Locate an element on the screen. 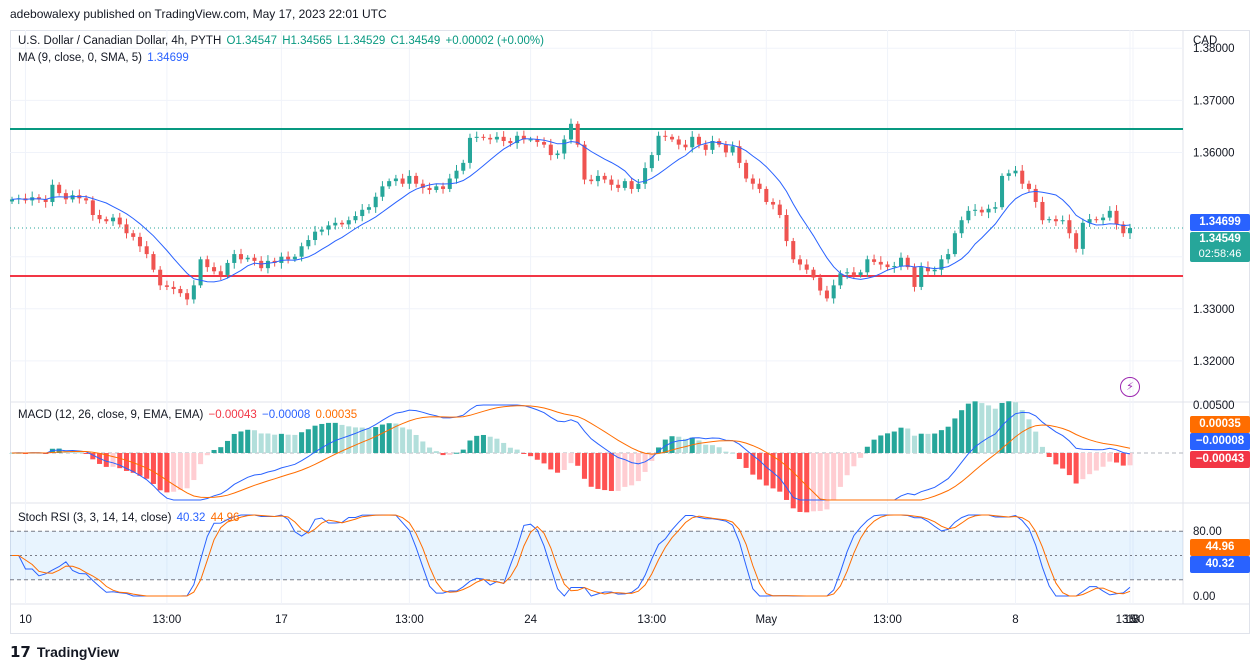 This screenshot has width=1260, height=668. footer: 𝟭𝟳 TradingView is located at coordinates (64, 652).